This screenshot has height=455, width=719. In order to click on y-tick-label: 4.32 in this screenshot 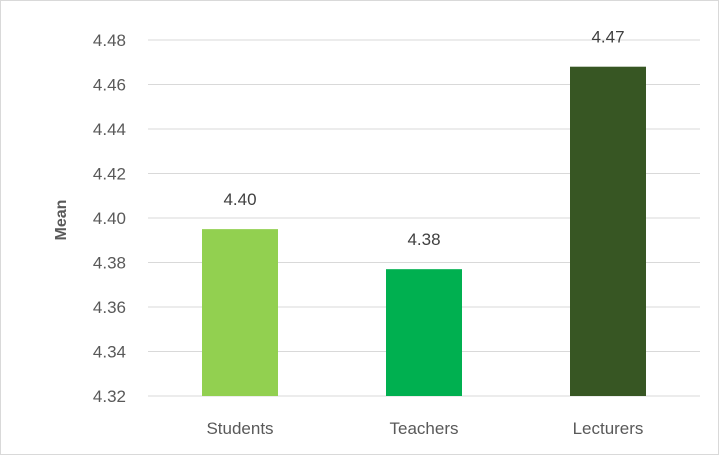, I will do `click(109, 396)`.